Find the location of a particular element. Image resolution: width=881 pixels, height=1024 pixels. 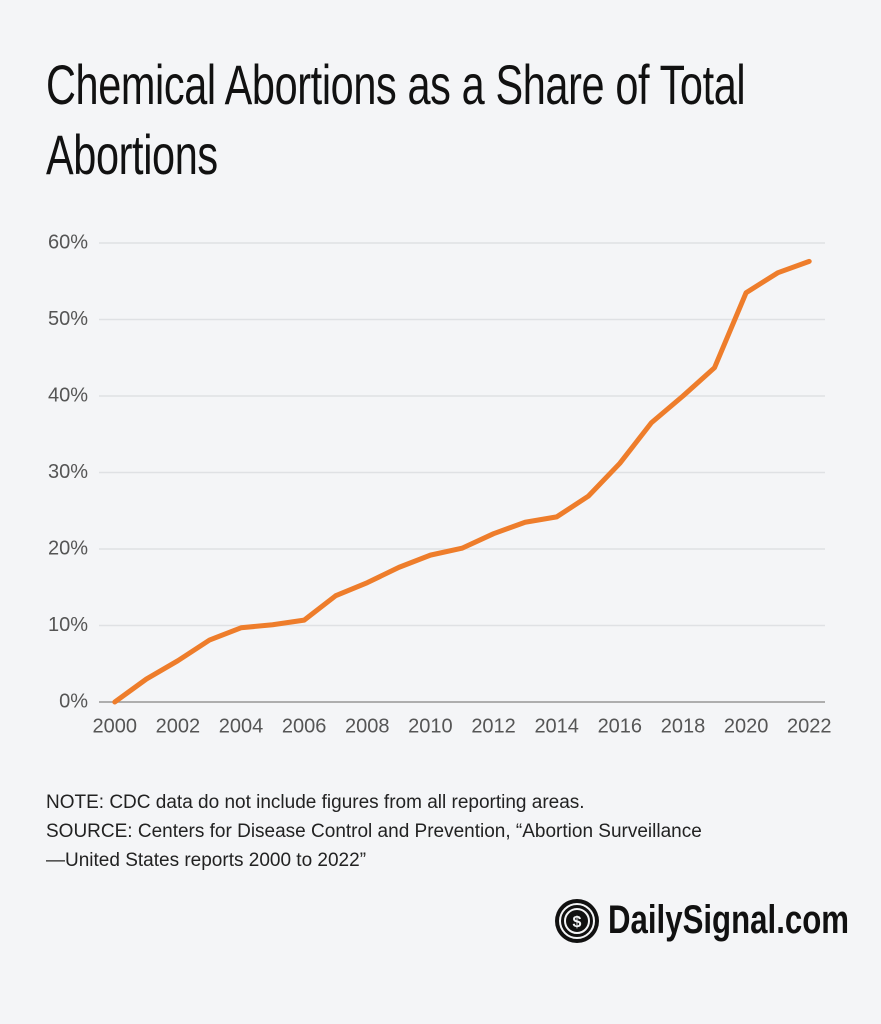

x-tick-label: 2004 is located at coordinates (241, 726).